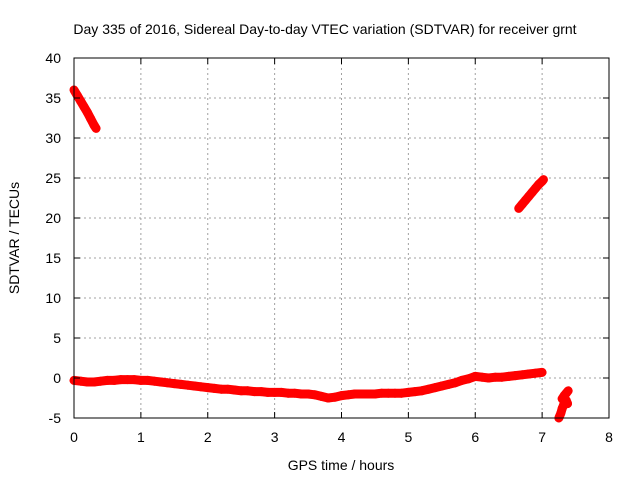  Describe the element at coordinates (53, 58) in the screenshot. I see `y-tick-label: 40` at that location.